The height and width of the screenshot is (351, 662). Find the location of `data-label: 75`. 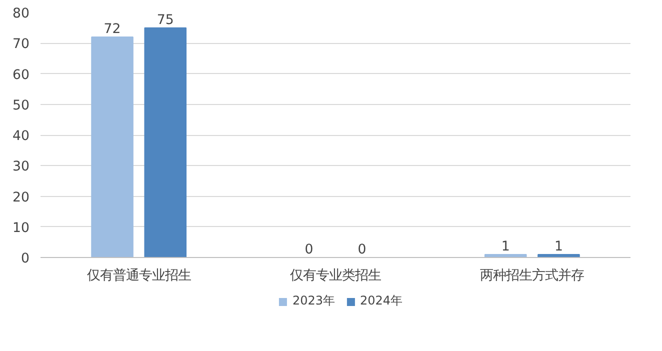

data-label: 75 is located at coordinates (165, 20).